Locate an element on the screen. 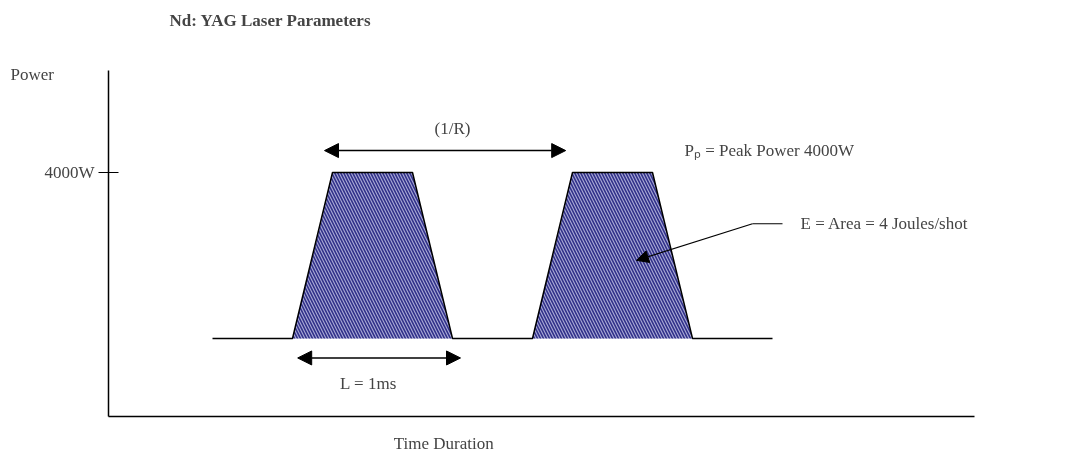  text: Power is located at coordinates (32, 75).